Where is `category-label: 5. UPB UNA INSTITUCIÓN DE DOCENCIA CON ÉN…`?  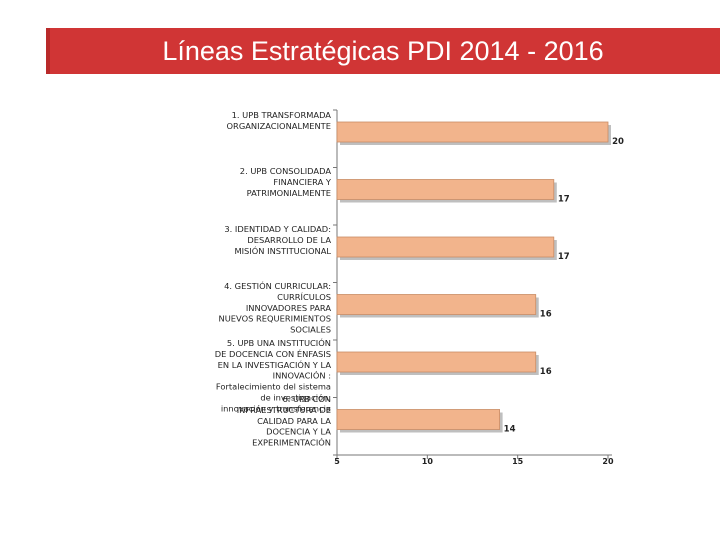 category-label: 5. UPB UNA INSTITUCIÓN DE DOCENCIA CON ÉN… is located at coordinates (273, 375).